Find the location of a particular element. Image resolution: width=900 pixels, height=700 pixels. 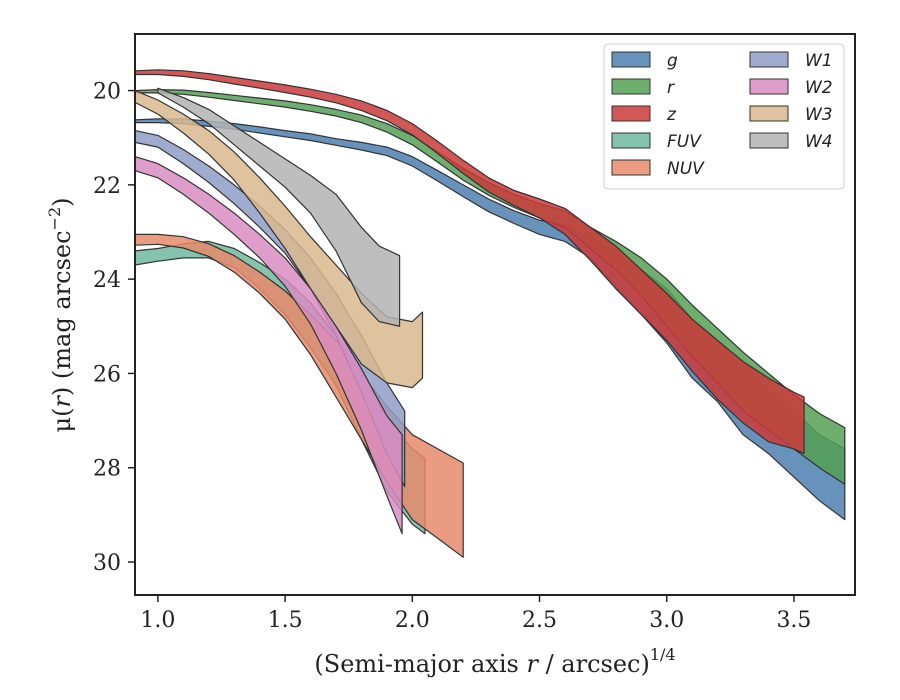

legend-label-w2: W2 is located at coordinates (819, 88).